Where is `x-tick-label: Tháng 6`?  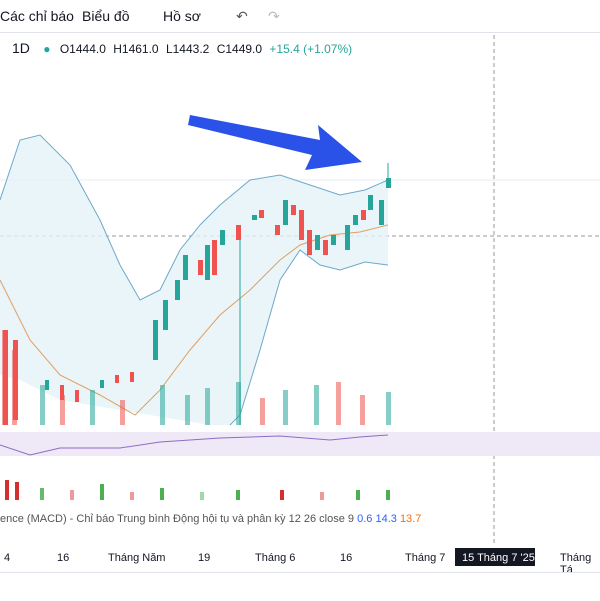
x-tick-label: Tháng 6 is located at coordinates (275, 558).